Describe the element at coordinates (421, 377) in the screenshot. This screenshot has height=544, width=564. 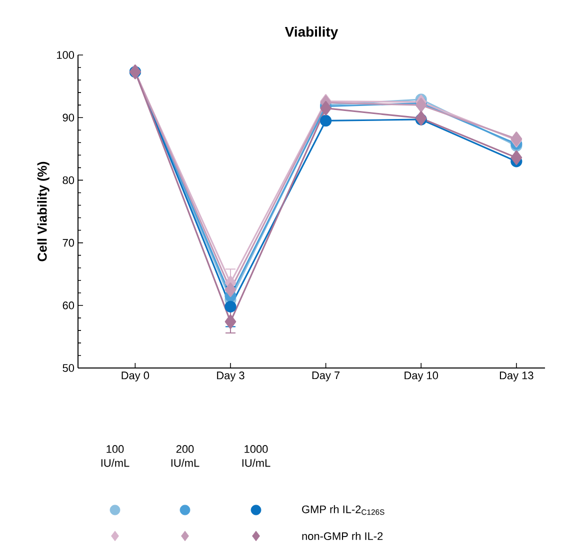
I see `x-tick-label: Day 10` at that location.